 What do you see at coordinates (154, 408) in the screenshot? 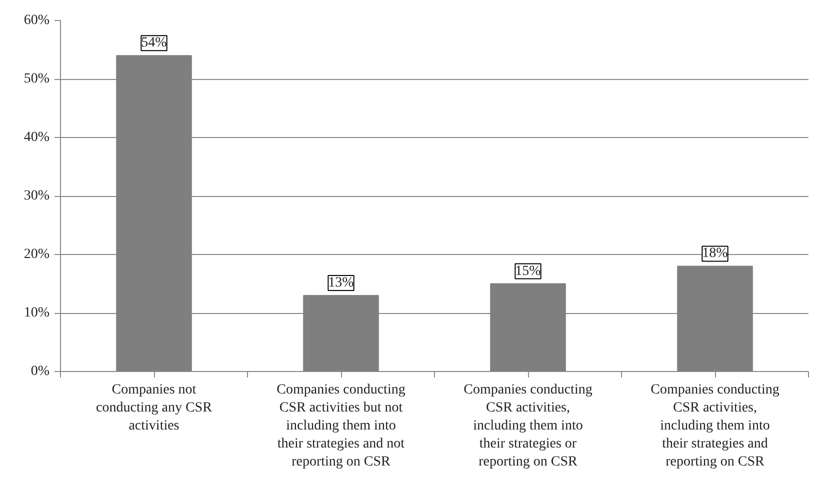
I see `x-tick-label: Companies not conducting any CSR activities` at bounding box center [154, 408].